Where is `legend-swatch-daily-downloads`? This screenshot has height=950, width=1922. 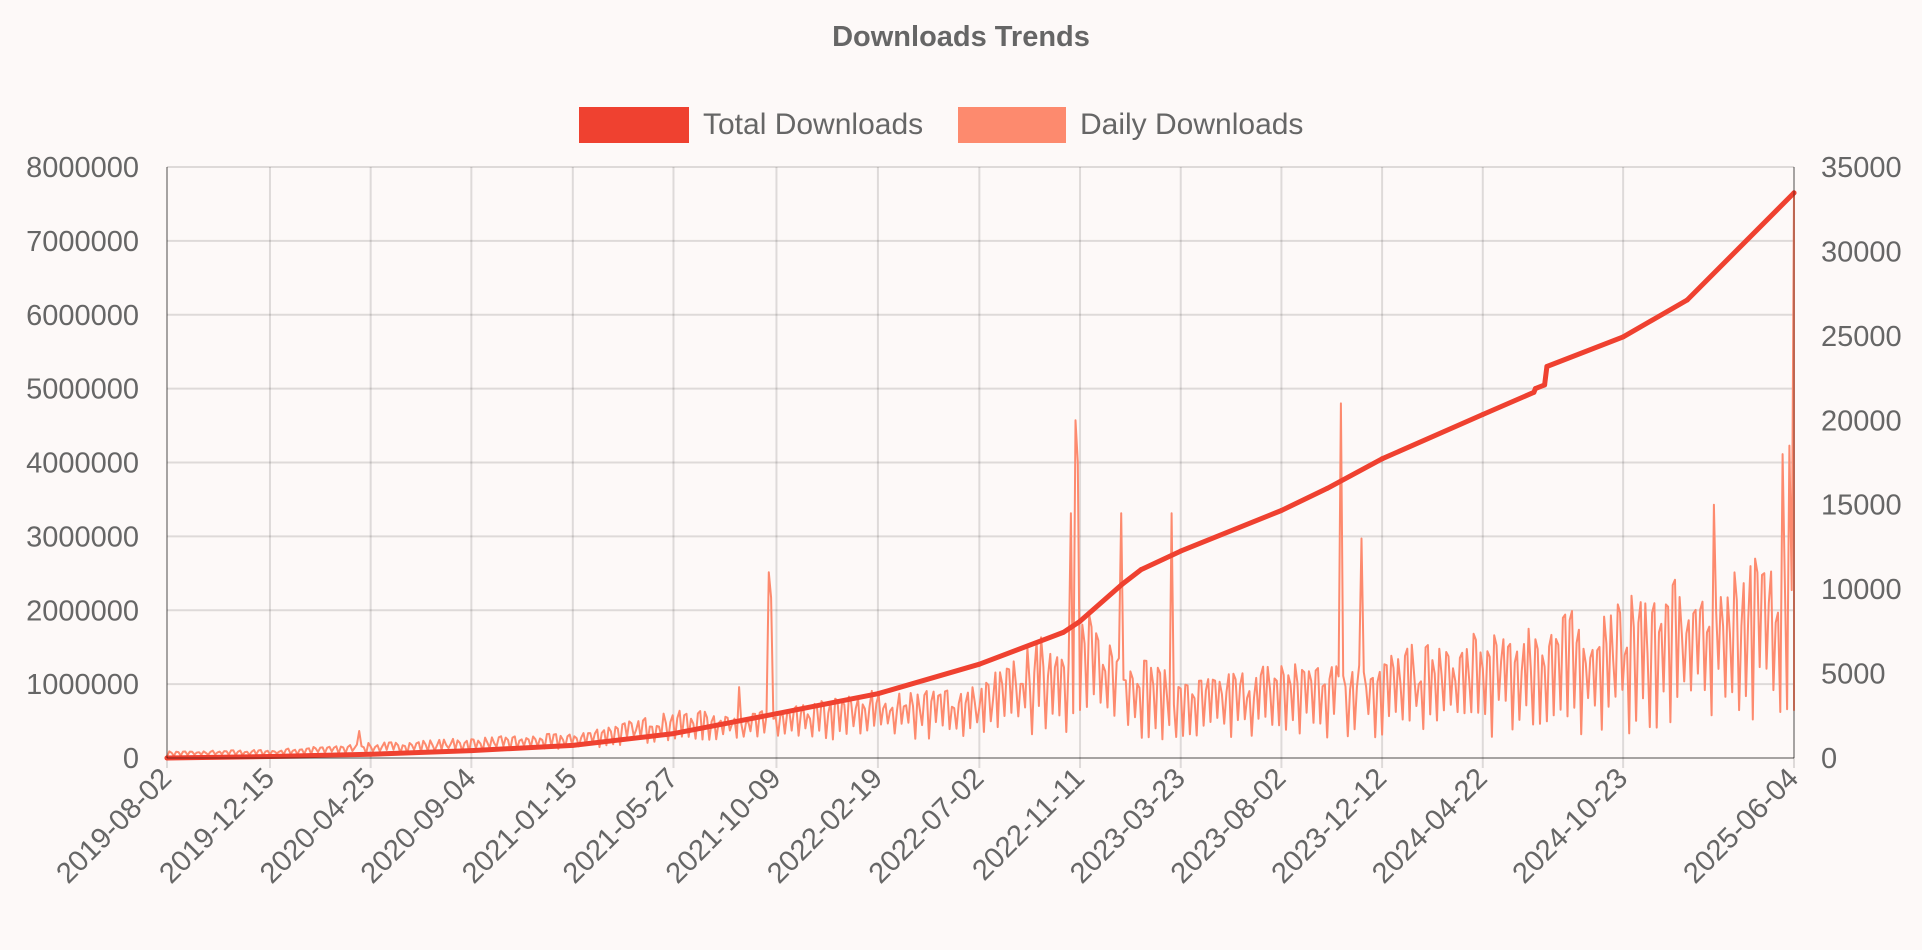
legend-swatch-daily-downloads is located at coordinates (1012, 125).